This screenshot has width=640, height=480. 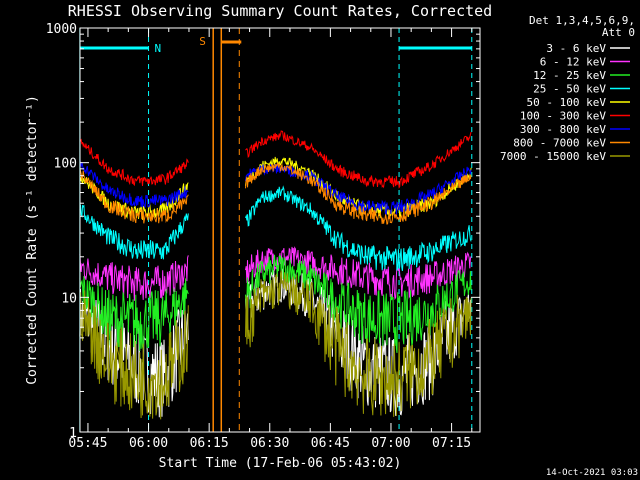 What do you see at coordinates (569, 75) in the screenshot?
I see `legend-entry-2: 12 - 25 keV` at bounding box center [569, 75].